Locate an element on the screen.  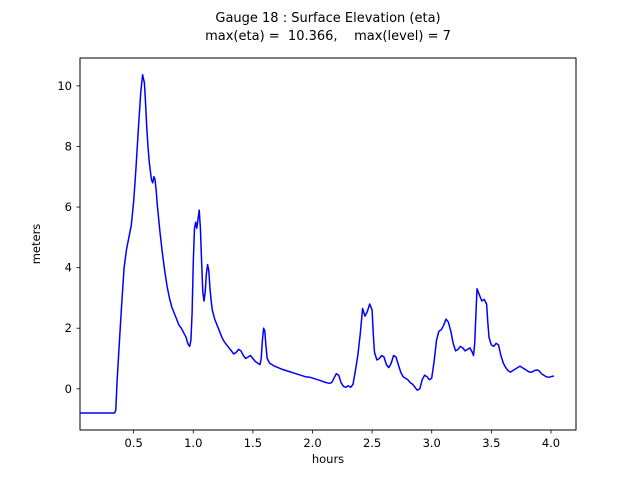
x-tick-label: 3.5 is located at coordinates (491, 443).